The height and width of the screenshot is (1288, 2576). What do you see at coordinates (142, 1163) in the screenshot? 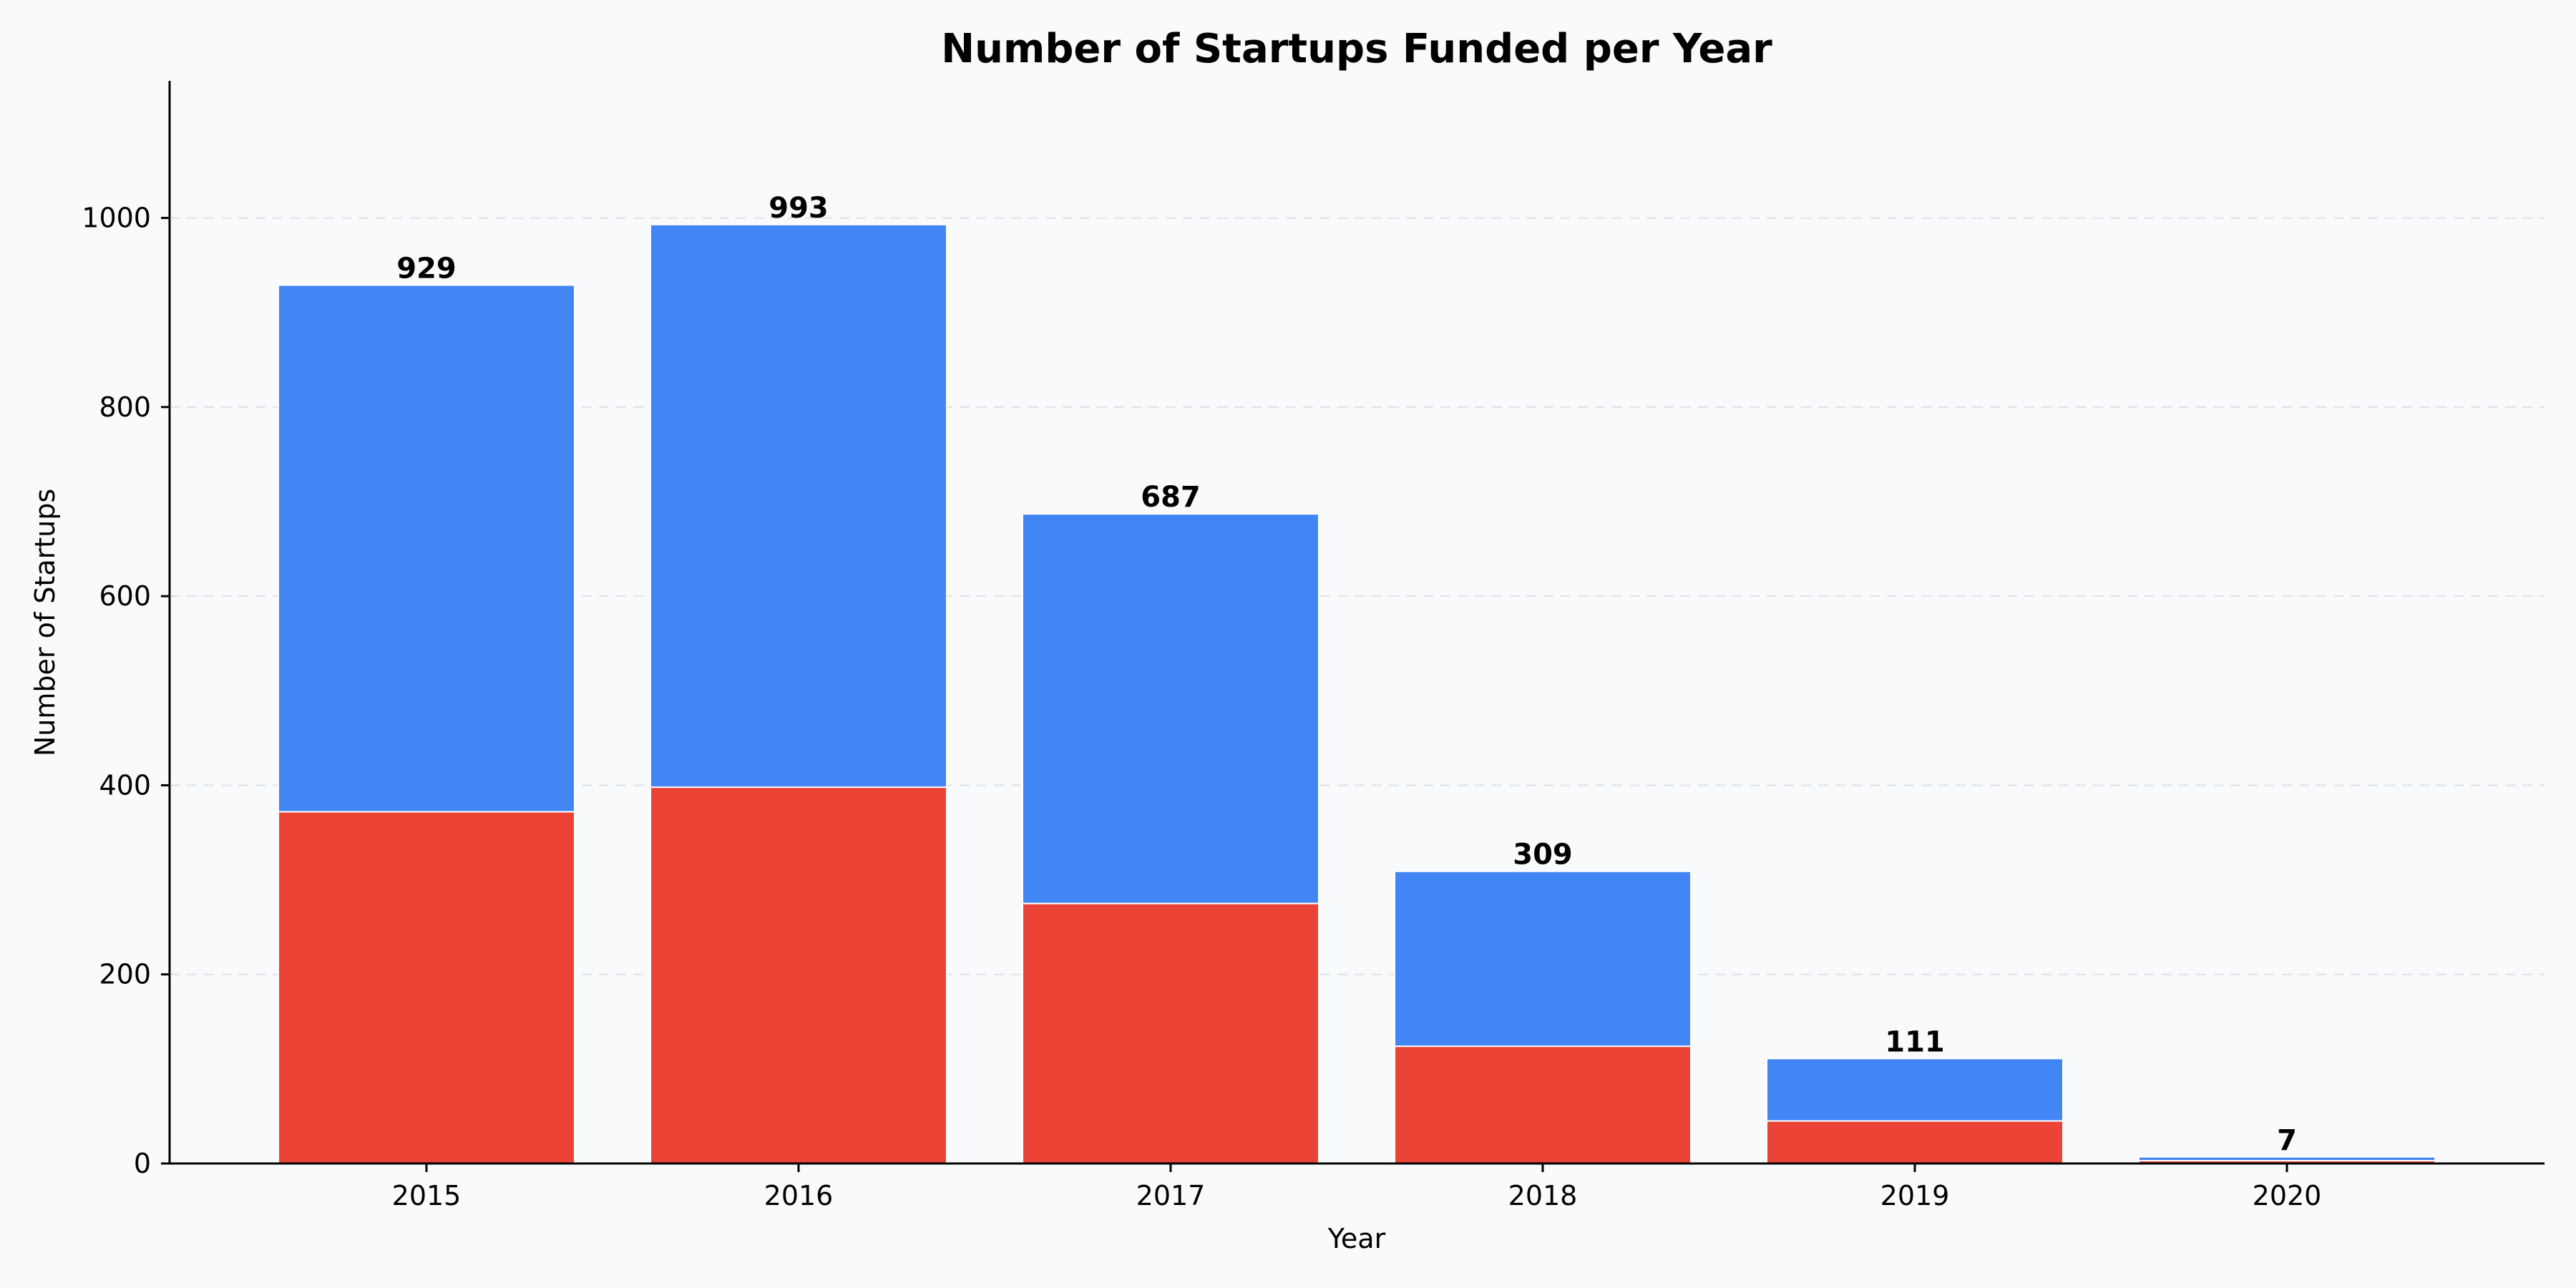
I see `y-tick-label: 0` at bounding box center [142, 1163].